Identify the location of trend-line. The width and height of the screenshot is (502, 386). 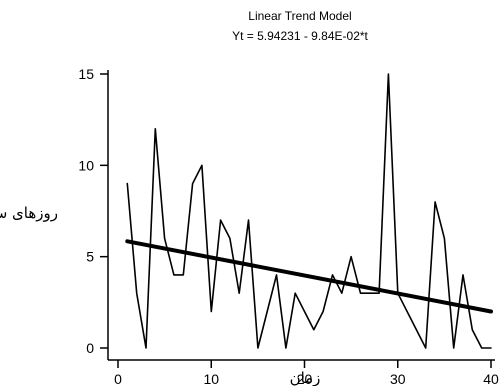
(309, 276).